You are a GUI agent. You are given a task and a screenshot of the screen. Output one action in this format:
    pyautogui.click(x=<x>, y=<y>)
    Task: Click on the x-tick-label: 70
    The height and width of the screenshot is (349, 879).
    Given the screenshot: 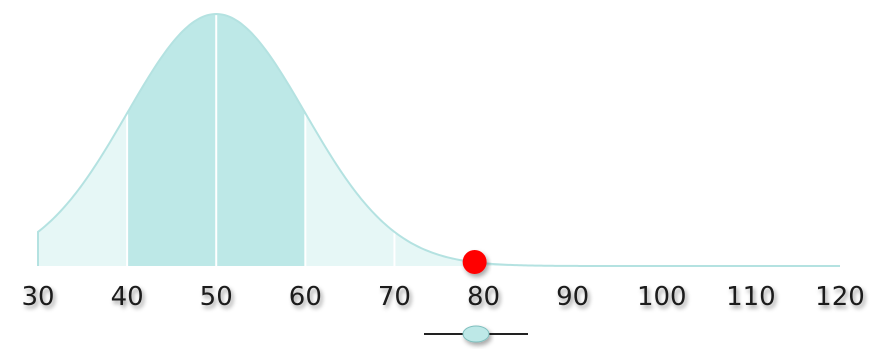 What is the action you would take?
    pyautogui.click(x=394, y=297)
    